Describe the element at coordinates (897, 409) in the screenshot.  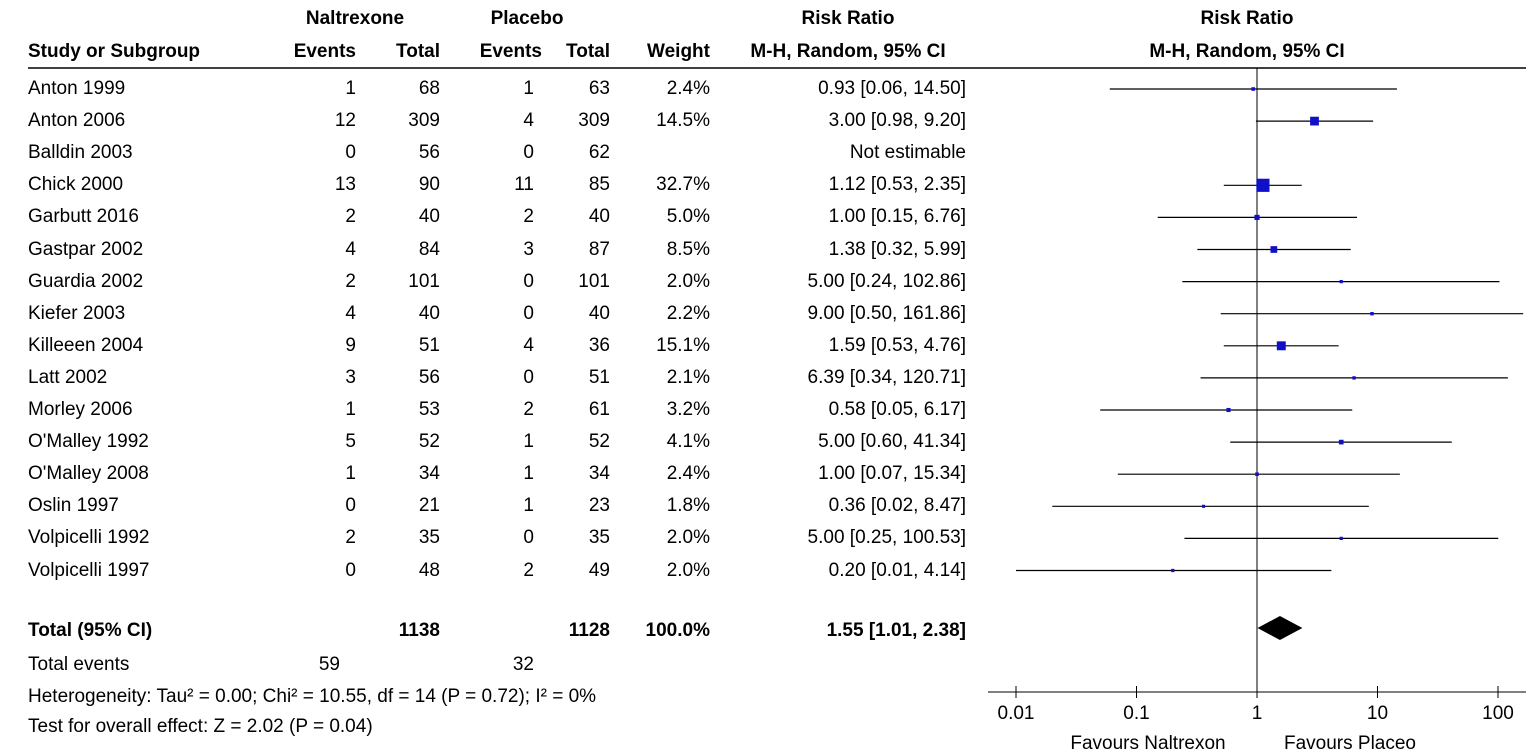
I see `study-ci: 0.58 [0.05, 6.17]` at that location.